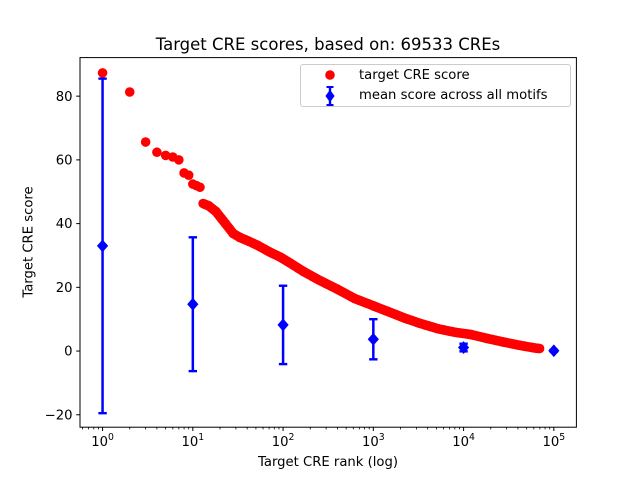 Image resolution: width=640 pixels, height=480 pixels. What do you see at coordinates (62, 256) in the screenshot?
I see `y-axis-ticks: −20 0 20 40 60 80` at bounding box center [62, 256].